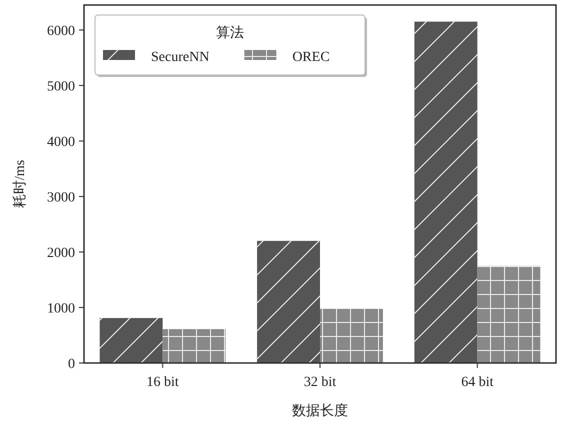  I want to click on y-tick-label: 4000, so click(61, 142).